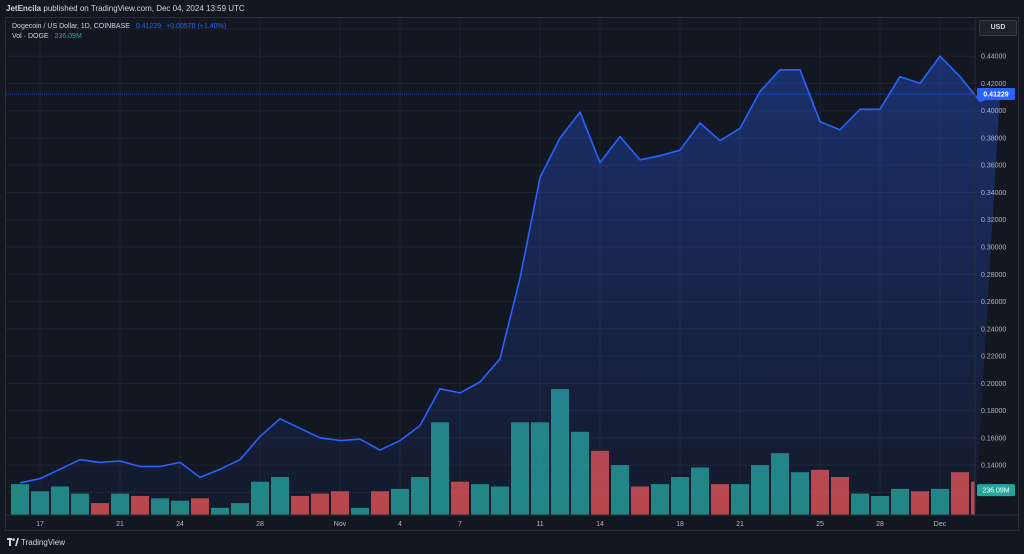 This screenshot has width=1024, height=554. What do you see at coordinates (600, 524) in the screenshot?
I see `x-tick-label: 14` at bounding box center [600, 524].